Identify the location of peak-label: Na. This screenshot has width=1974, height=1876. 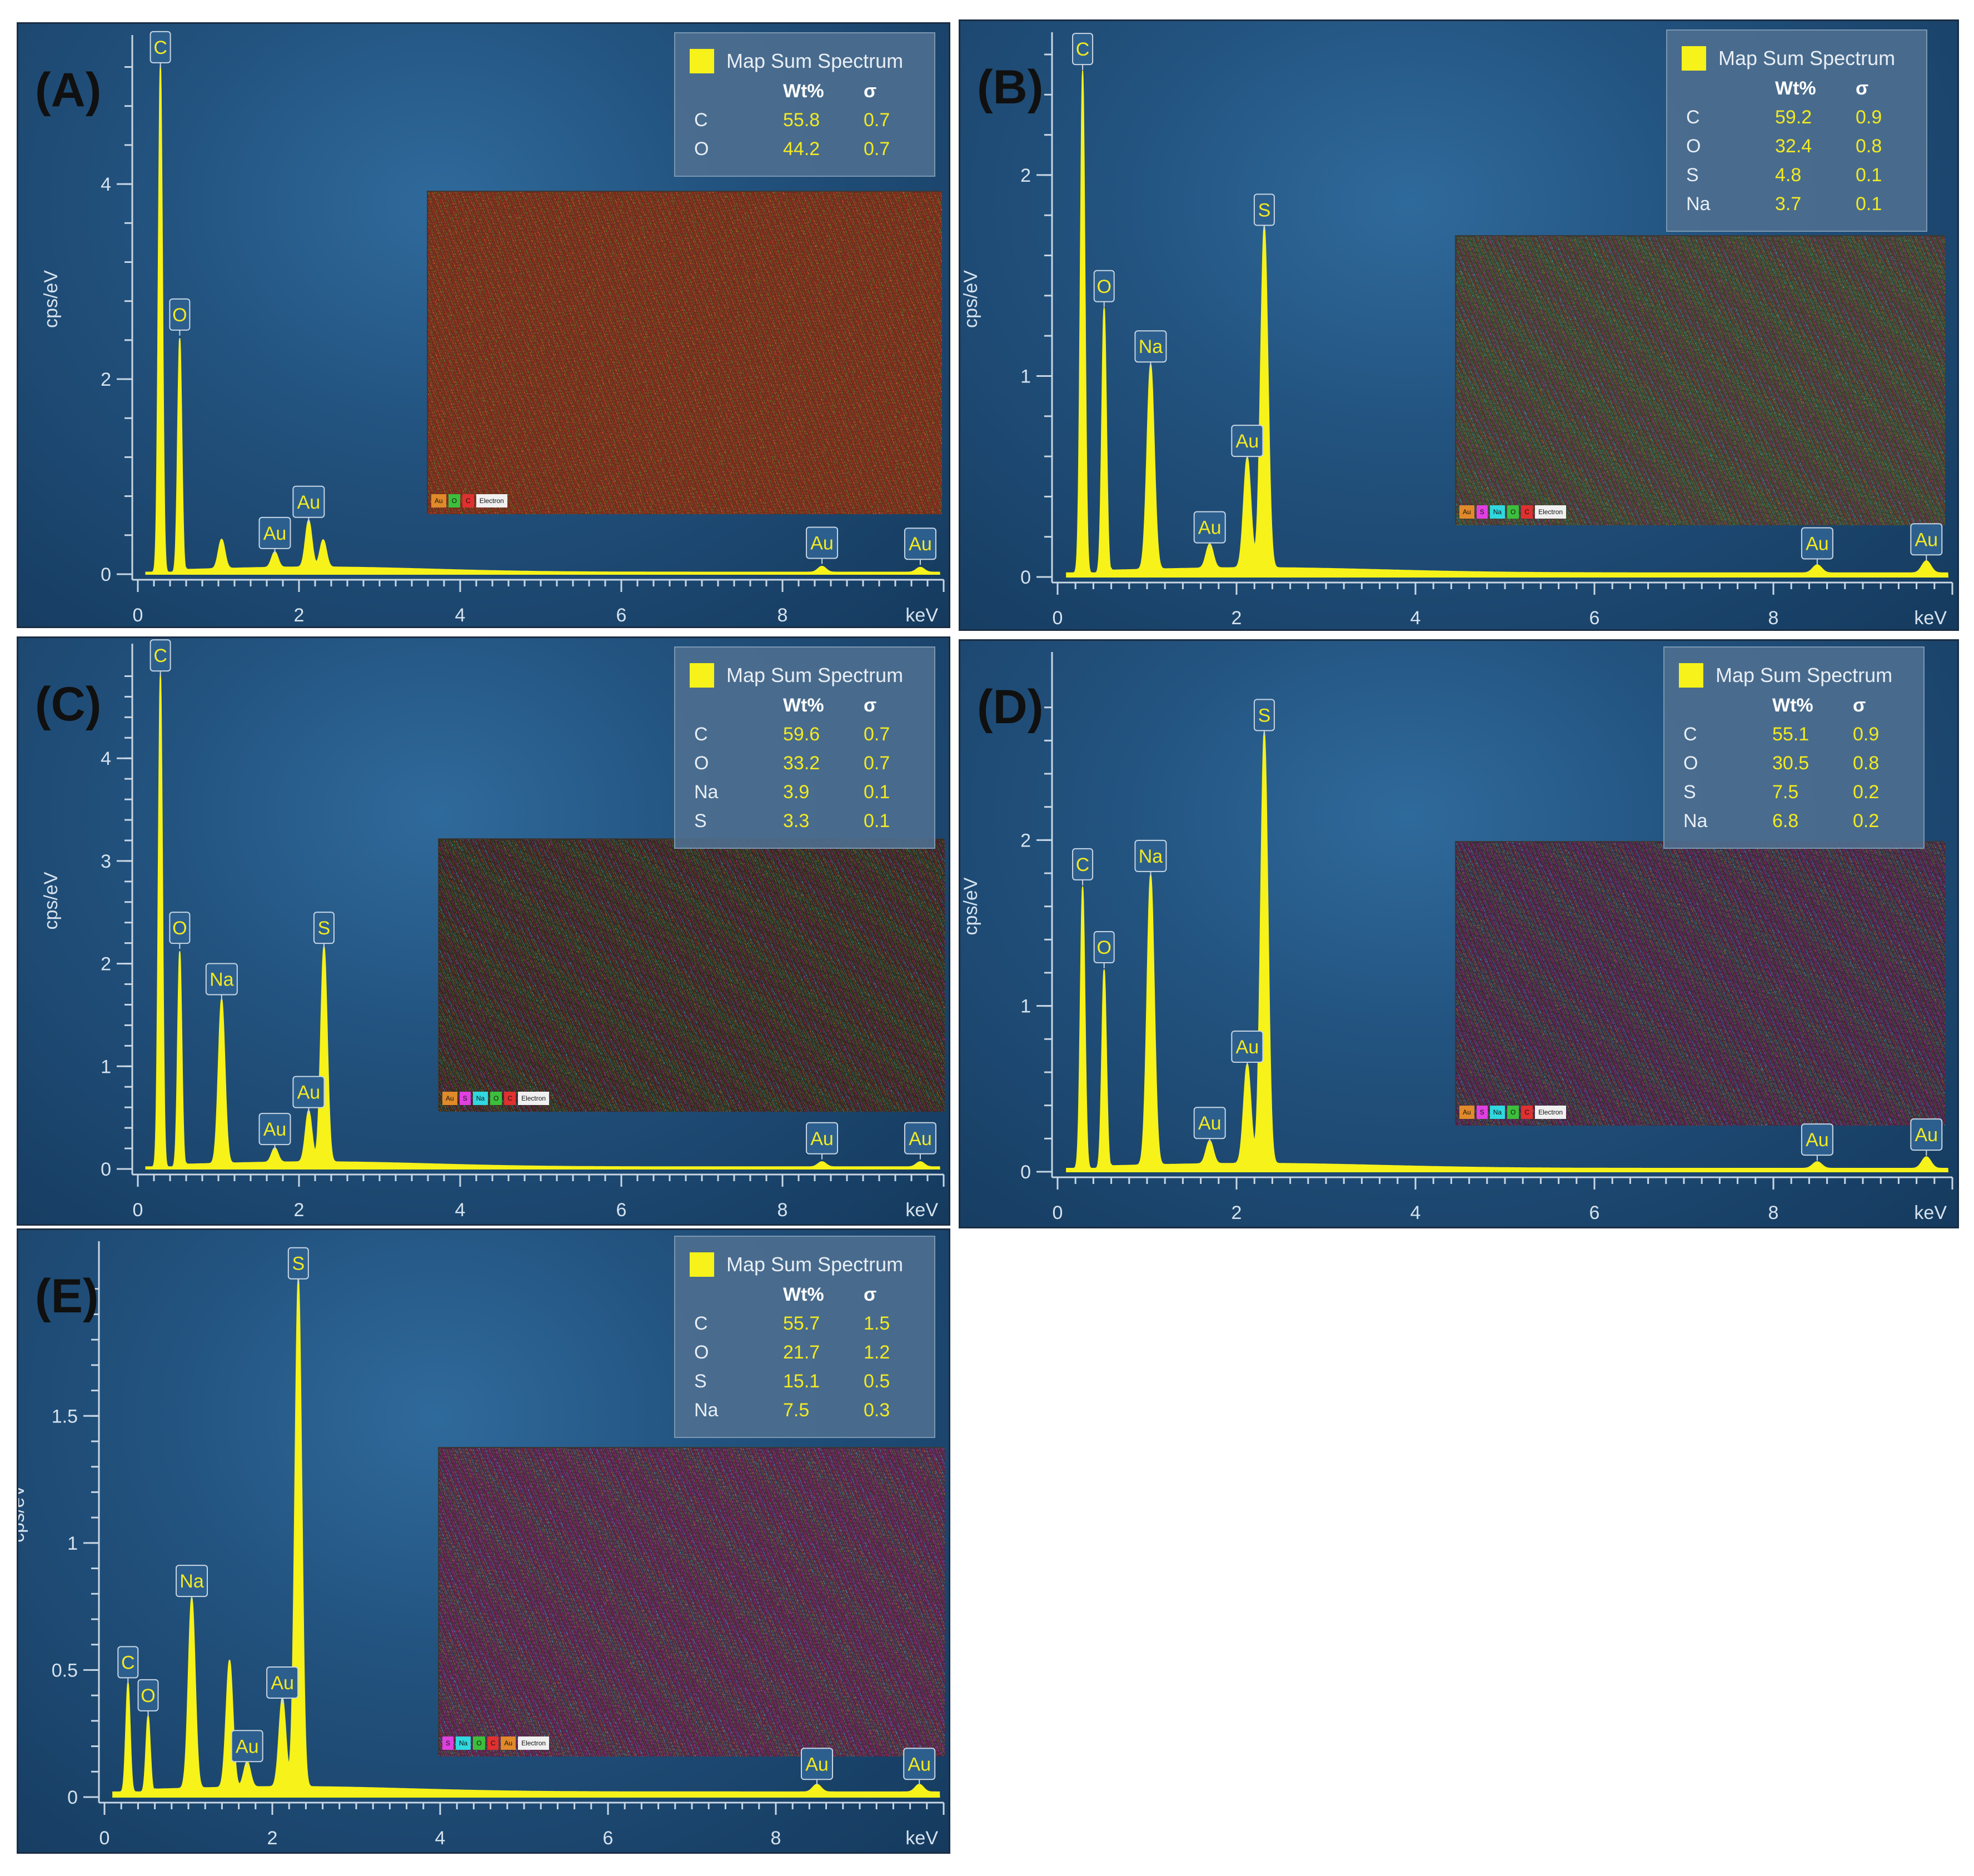
(192, 1584).